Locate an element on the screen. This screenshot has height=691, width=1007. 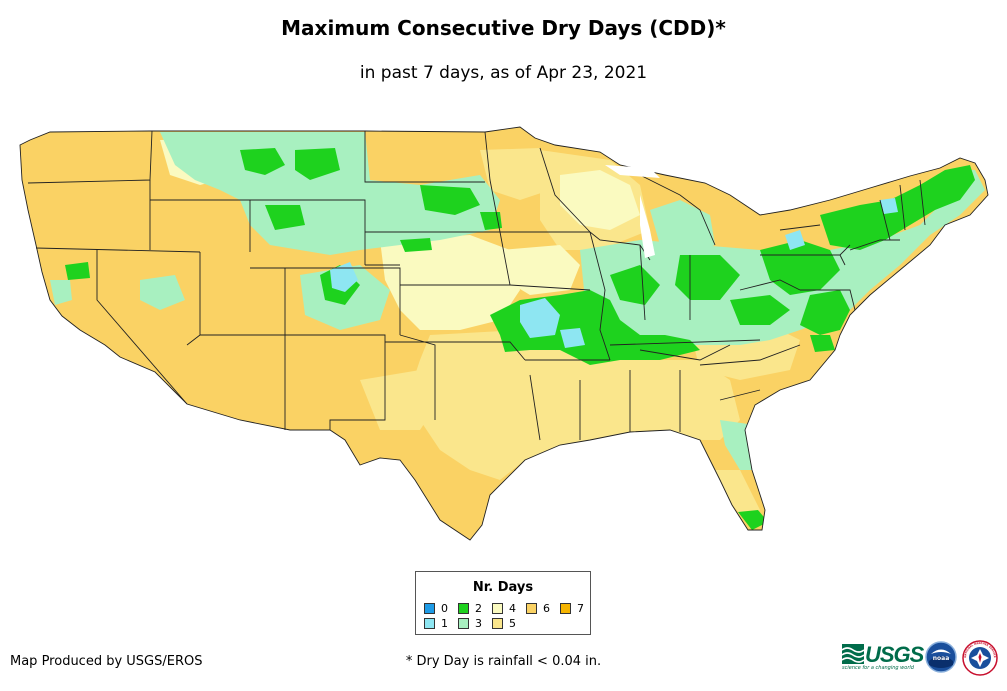
lake-superior is located at coordinates (632, 171).